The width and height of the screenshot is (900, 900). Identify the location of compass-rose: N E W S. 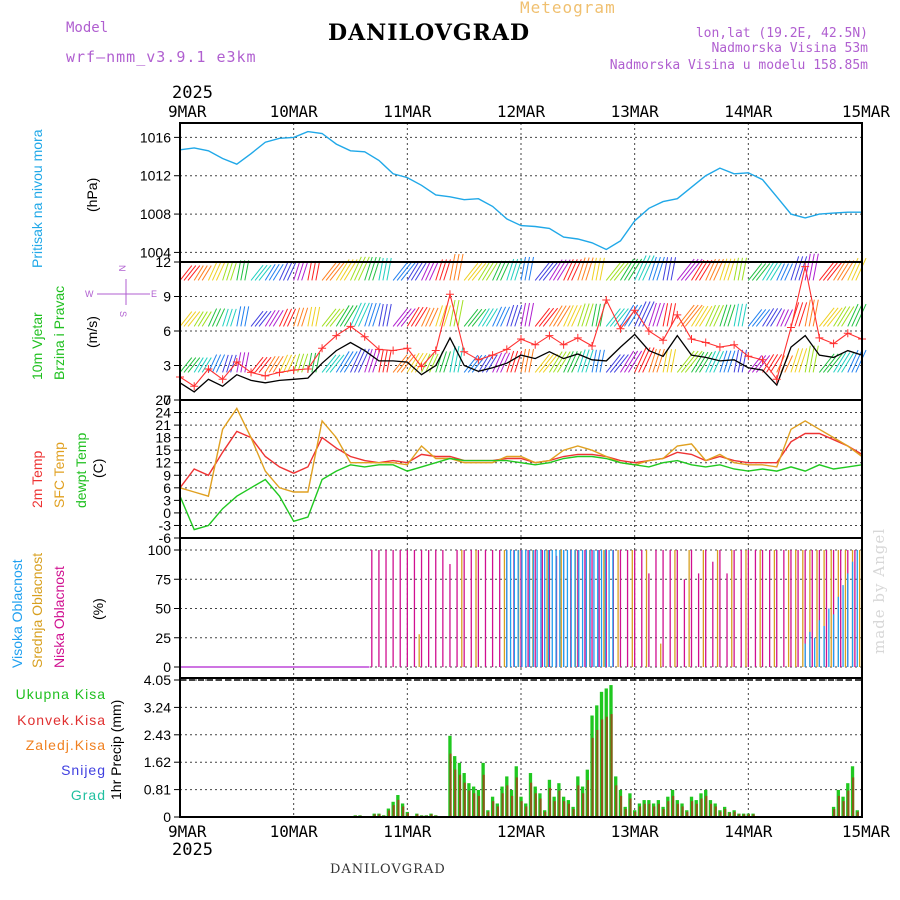
(121, 291).